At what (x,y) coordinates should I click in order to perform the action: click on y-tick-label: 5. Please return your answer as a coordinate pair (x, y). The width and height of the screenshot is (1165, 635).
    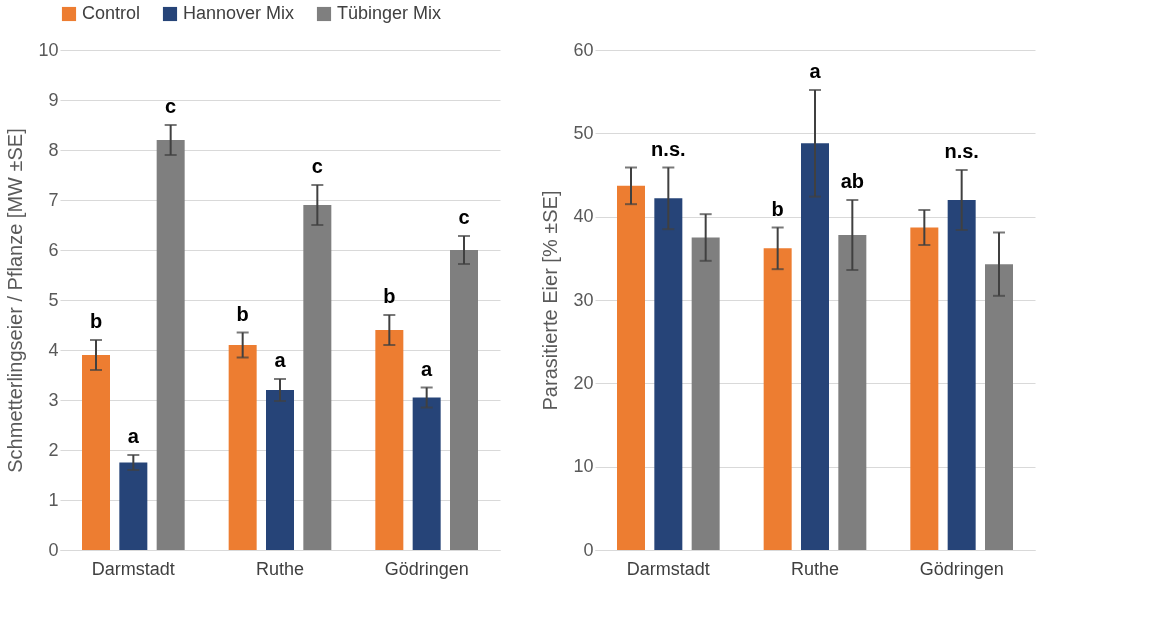
    Looking at the image, I should click on (53, 299).